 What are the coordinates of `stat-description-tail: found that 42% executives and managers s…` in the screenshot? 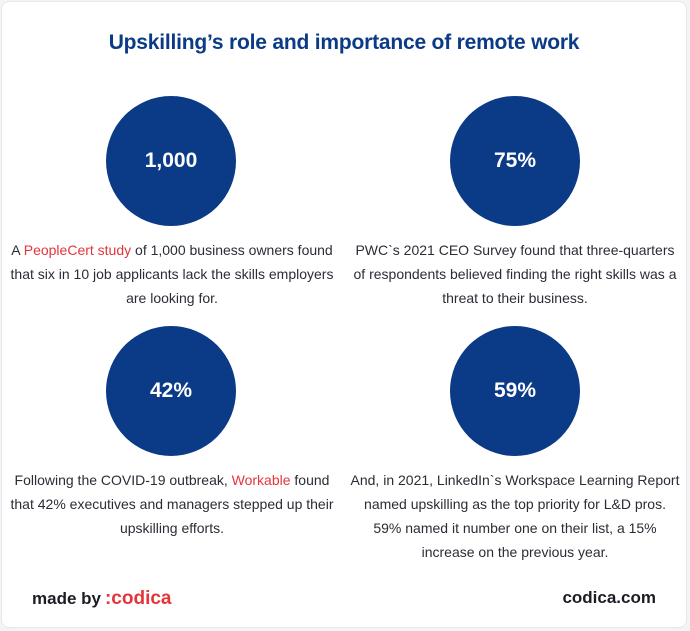 It's located at (172, 504).